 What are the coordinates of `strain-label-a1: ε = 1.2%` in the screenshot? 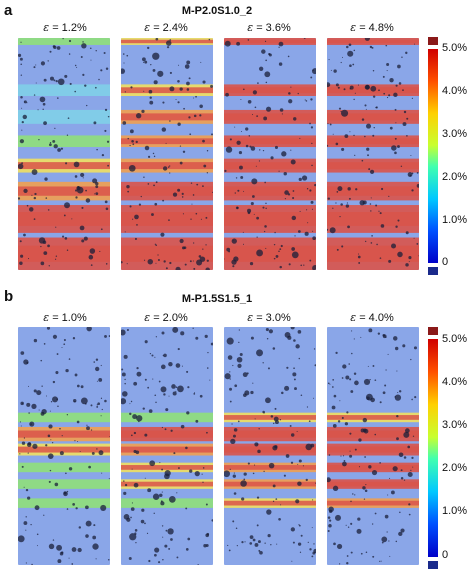 It's located at (65, 27).